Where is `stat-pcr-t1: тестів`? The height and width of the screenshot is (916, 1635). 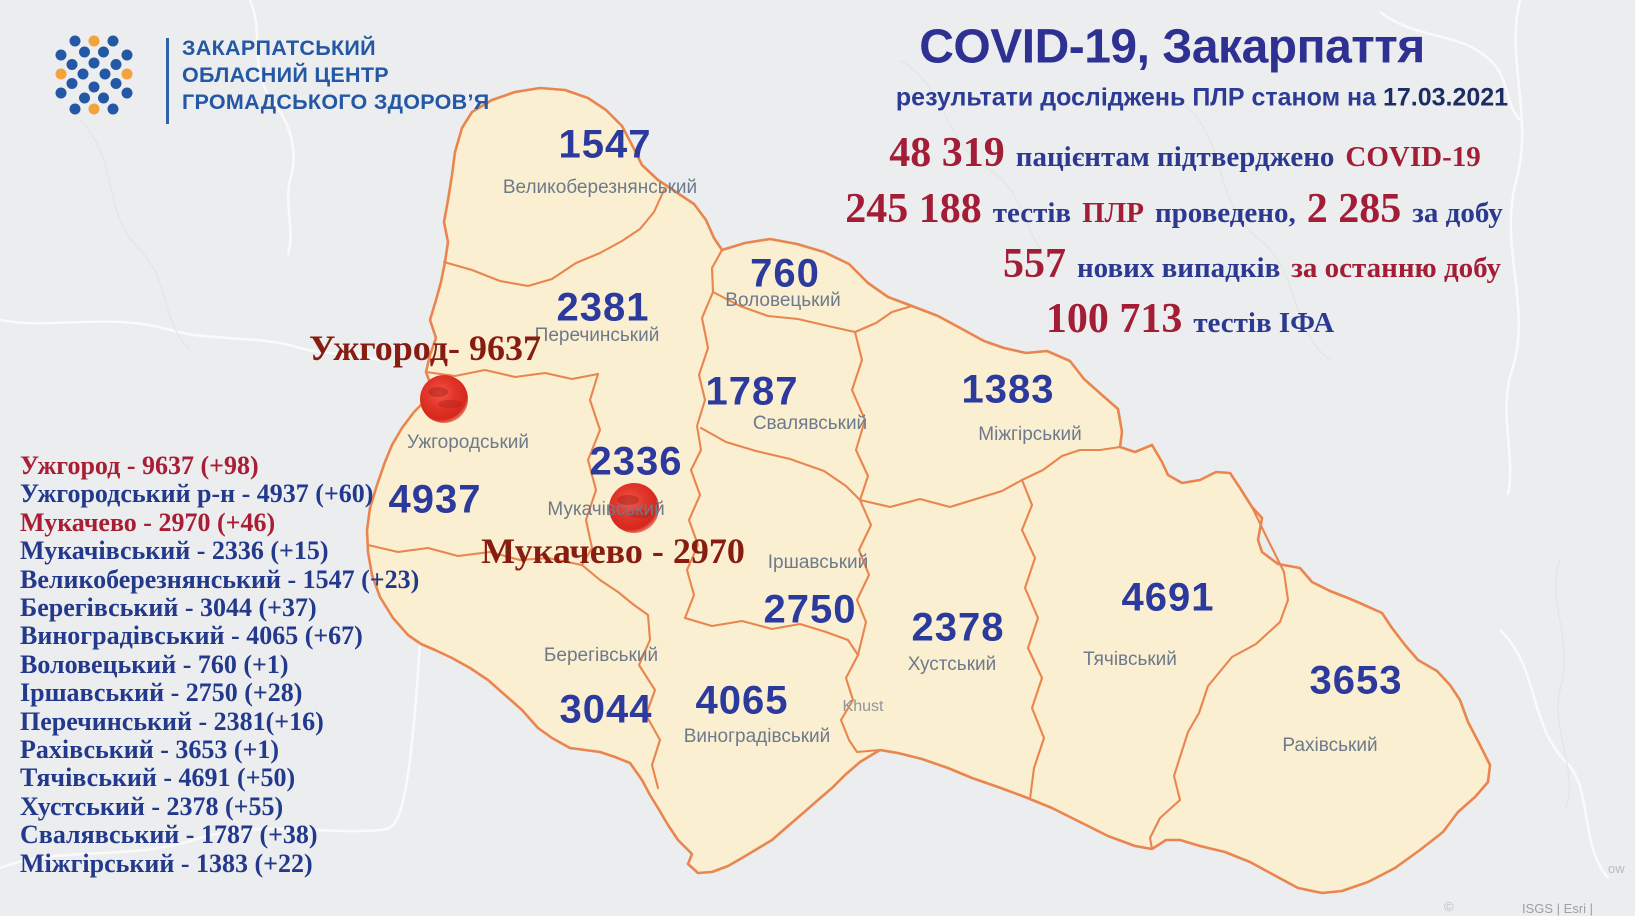
stat-pcr-t1: тестів is located at coordinates (1032, 213).